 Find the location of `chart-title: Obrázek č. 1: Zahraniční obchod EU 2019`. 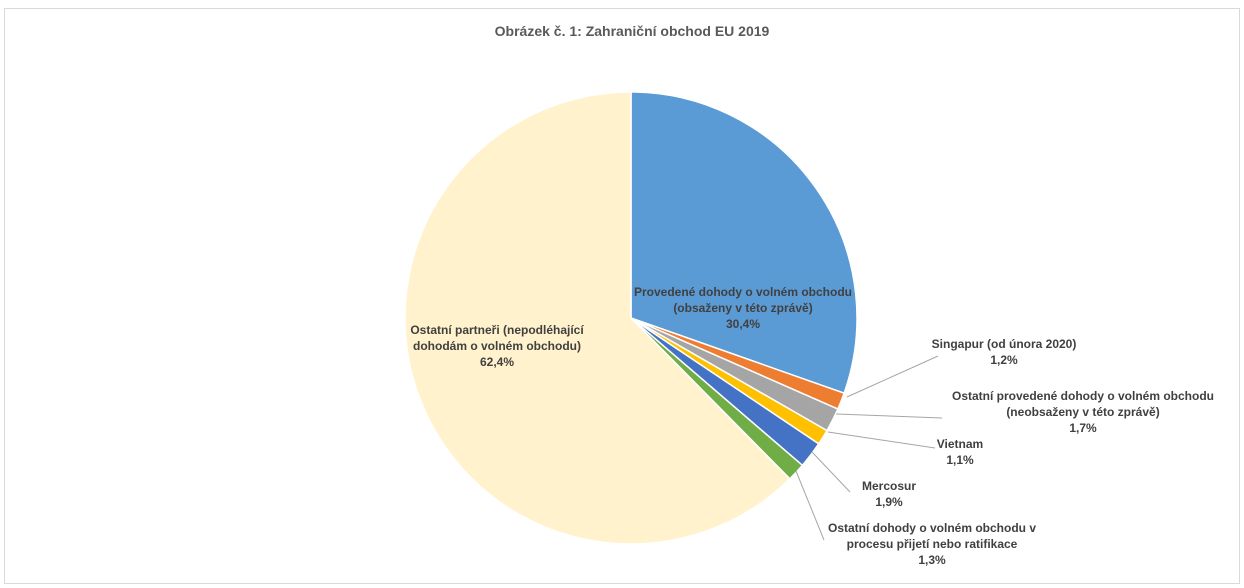

chart-title: Obrázek č. 1: Zahraniční obchod EU 2019 is located at coordinates (632, 31).